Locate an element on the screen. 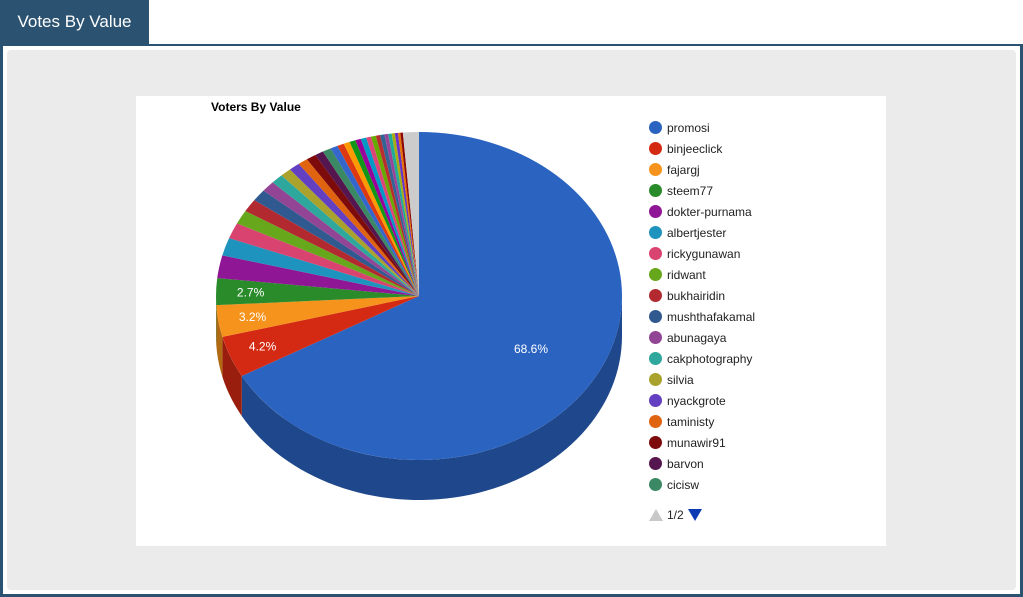 The image size is (1023, 597). legend-label: rickygunawan is located at coordinates (704, 253).